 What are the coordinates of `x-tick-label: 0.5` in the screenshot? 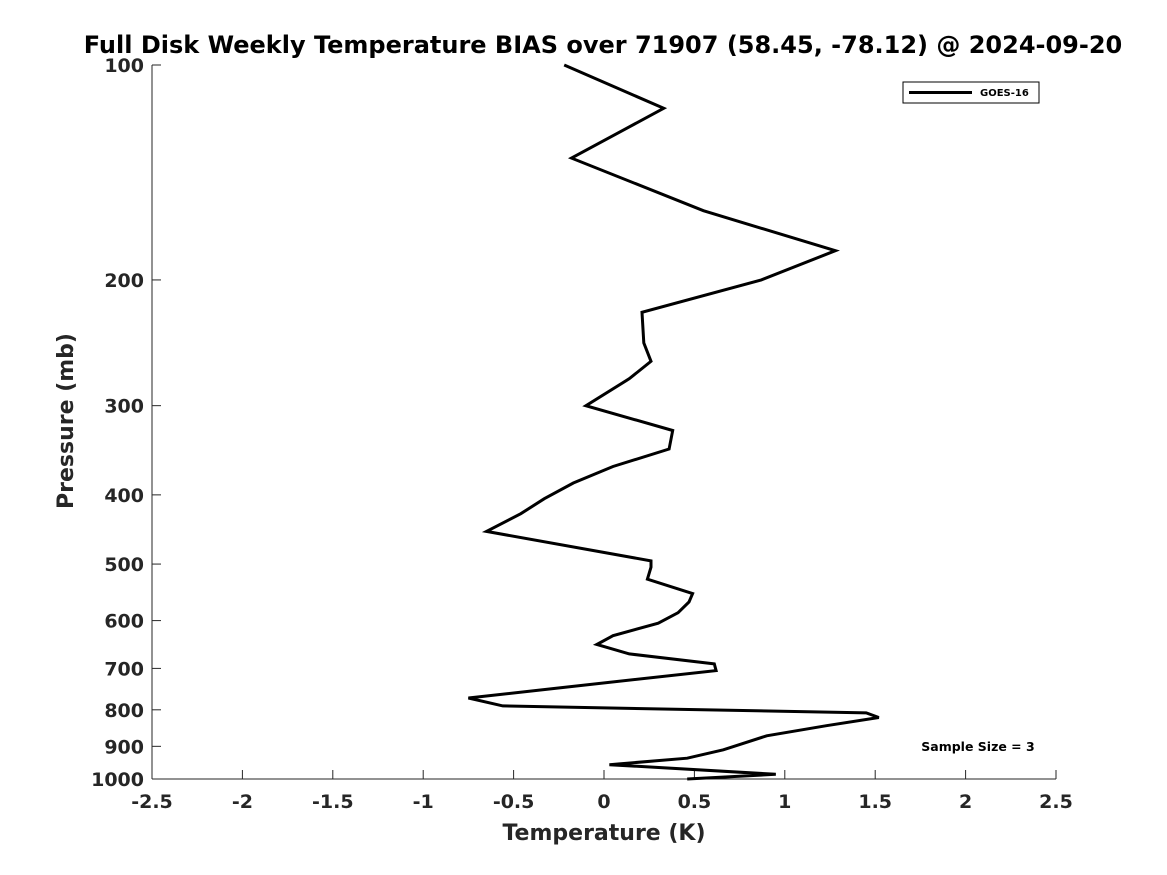 It's located at (695, 802).